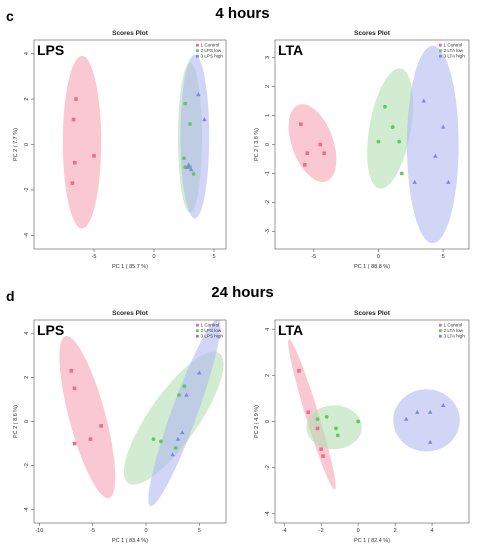 The height and width of the screenshot is (550, 485). Describe the element at coordinates (290, 50) in the screenshot. I see `panel-label: LTA` at that location.